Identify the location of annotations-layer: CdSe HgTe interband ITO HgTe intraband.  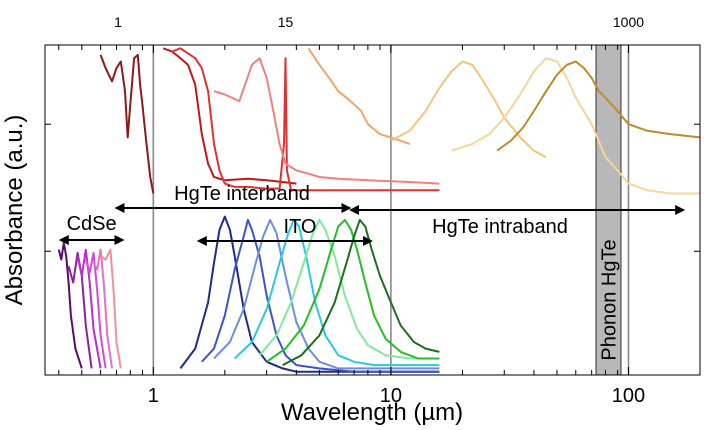
(372, 214).